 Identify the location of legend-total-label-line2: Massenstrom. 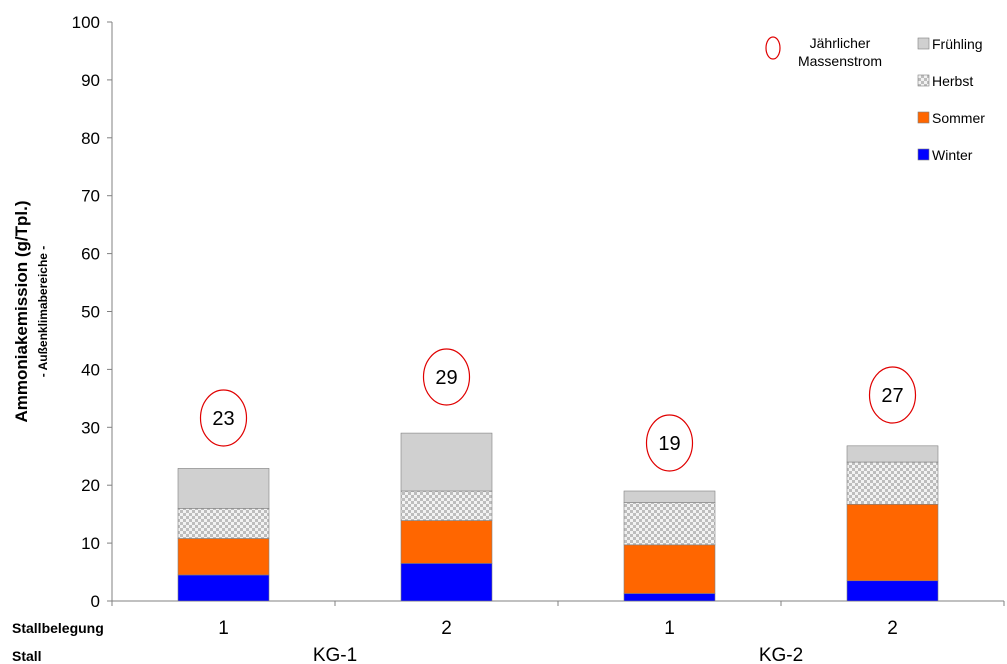
(840, 61).